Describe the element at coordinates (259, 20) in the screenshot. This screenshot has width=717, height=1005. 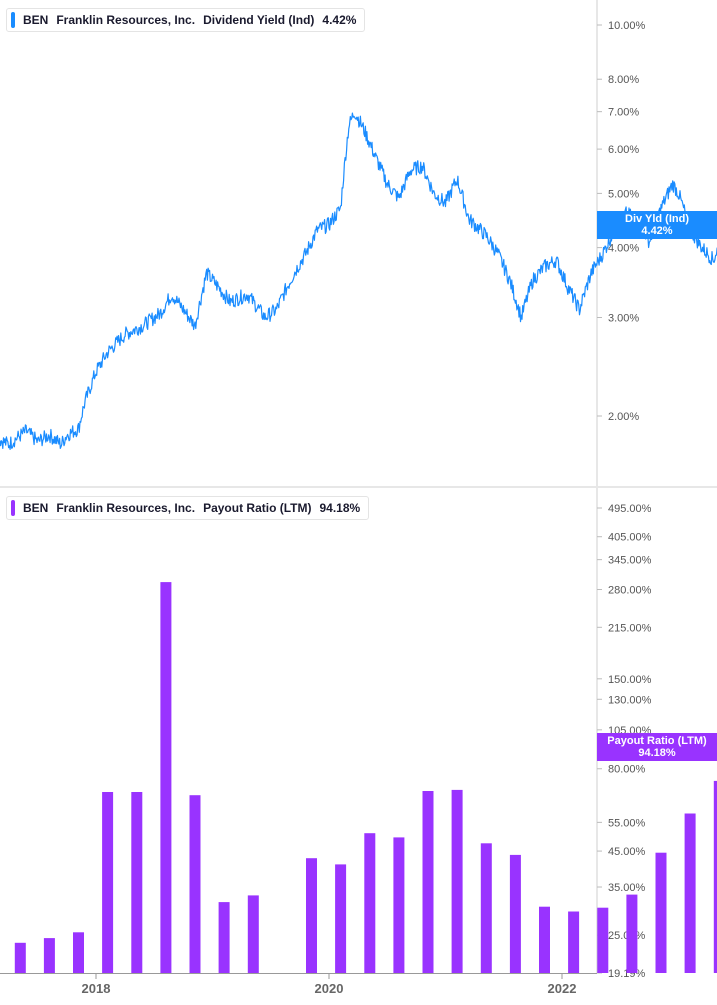
I see `legend-metric: Dividend Yield (Ind)` at that location.